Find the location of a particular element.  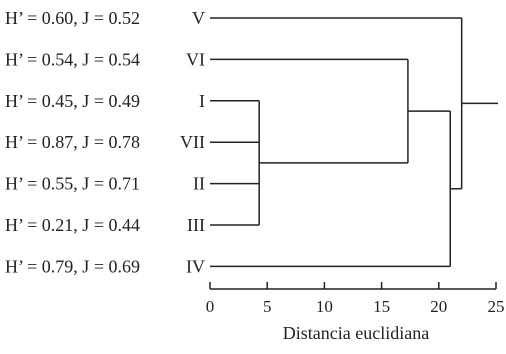

diversity-index-label: H’ = 0.45, J = 0.49 is located at coordinates (72, 101).